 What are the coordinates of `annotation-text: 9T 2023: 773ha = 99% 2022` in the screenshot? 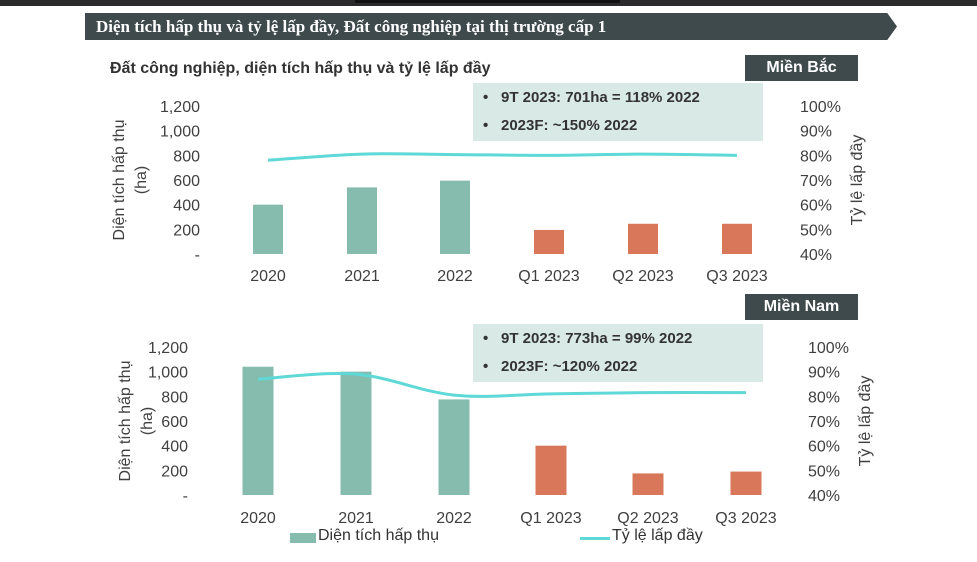 It's located at (597, 338).